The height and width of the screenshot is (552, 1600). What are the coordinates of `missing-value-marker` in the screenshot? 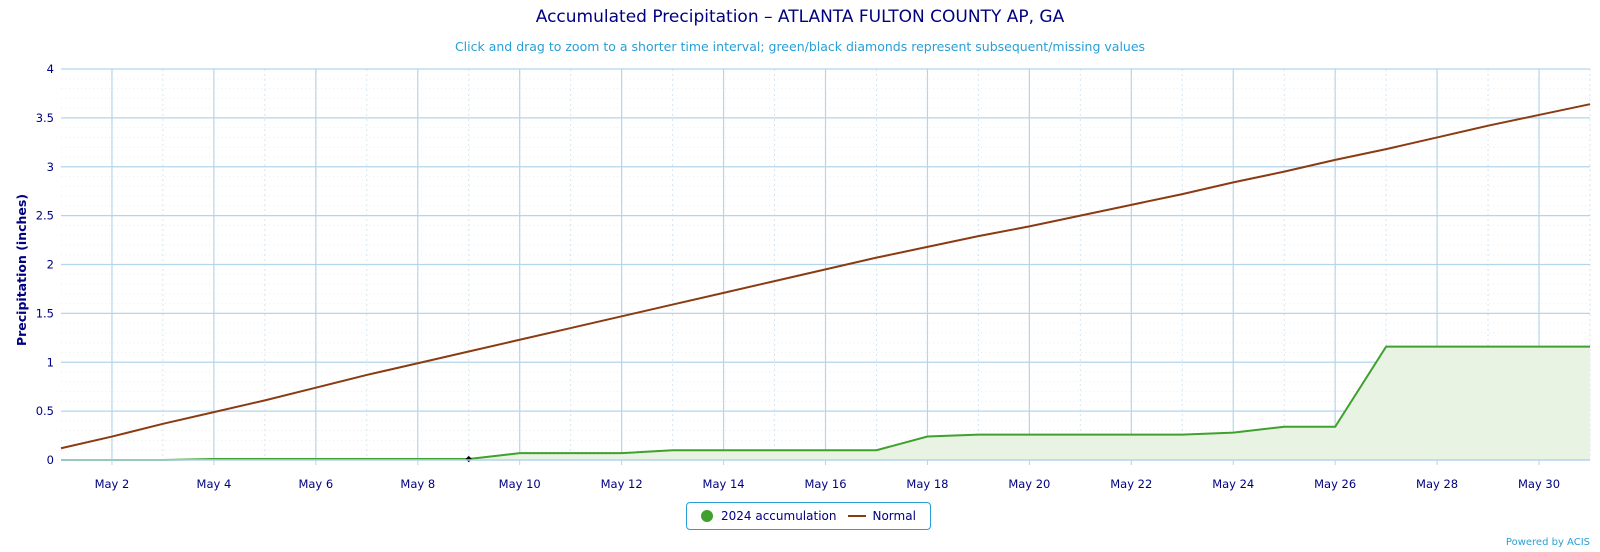 It's located at (468, 459).